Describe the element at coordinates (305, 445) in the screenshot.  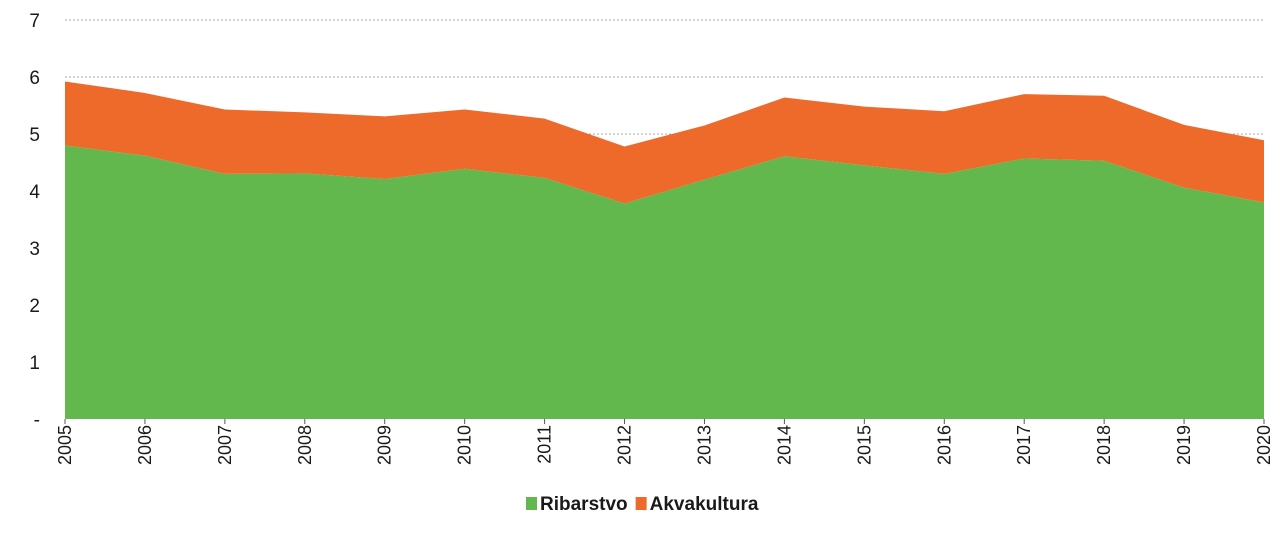
I see `x-tick-label: 2008` at that location.